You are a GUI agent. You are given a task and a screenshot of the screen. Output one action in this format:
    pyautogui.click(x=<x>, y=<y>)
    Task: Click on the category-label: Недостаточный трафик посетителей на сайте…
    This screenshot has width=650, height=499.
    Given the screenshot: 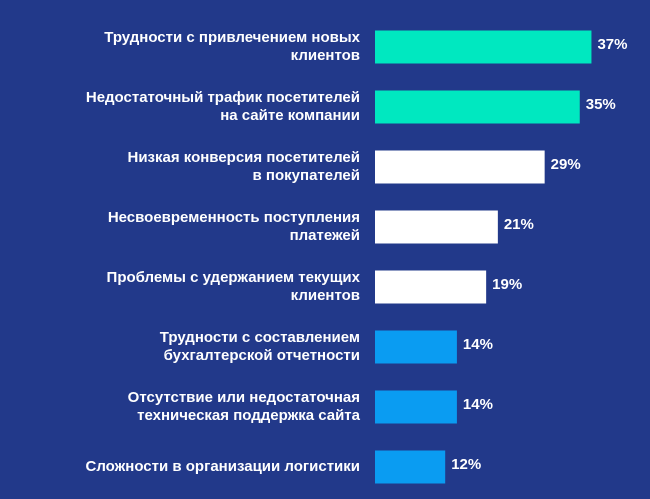 What is the action you would take?
    pyautogui.click(x=223, y=106)
    